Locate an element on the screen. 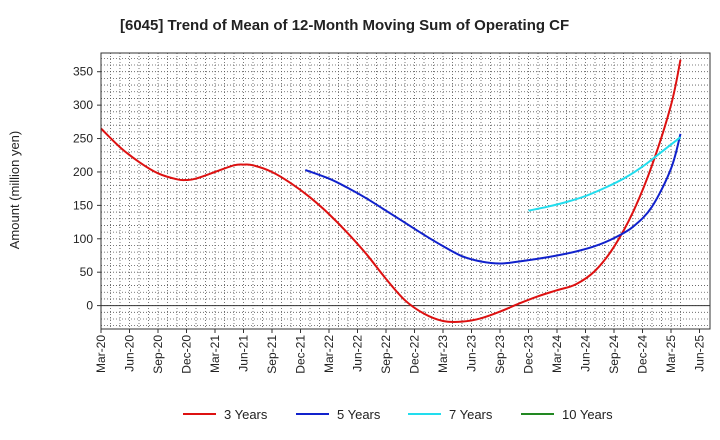  y-tick-label: 0 is located at coordinates (89, 306).